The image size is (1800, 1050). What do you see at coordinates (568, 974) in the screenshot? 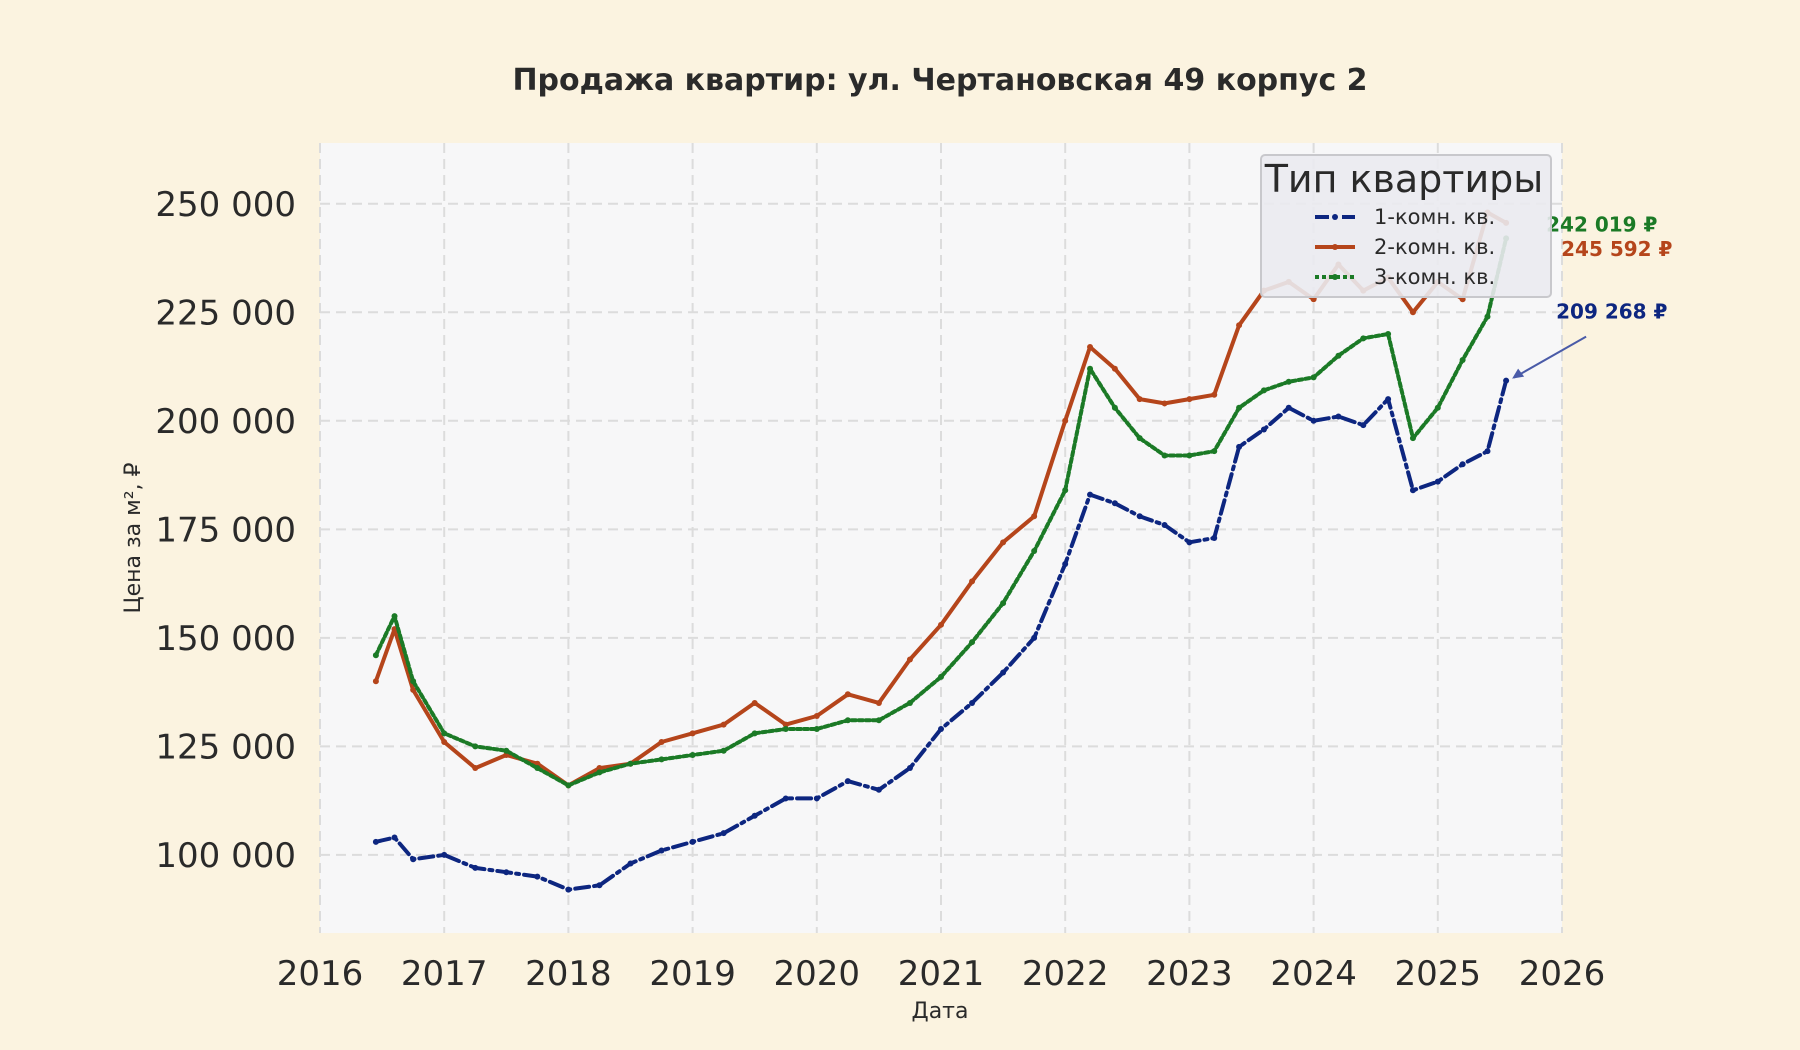
I see `x-tick-label: 2018` at bounding box center [568, 974].